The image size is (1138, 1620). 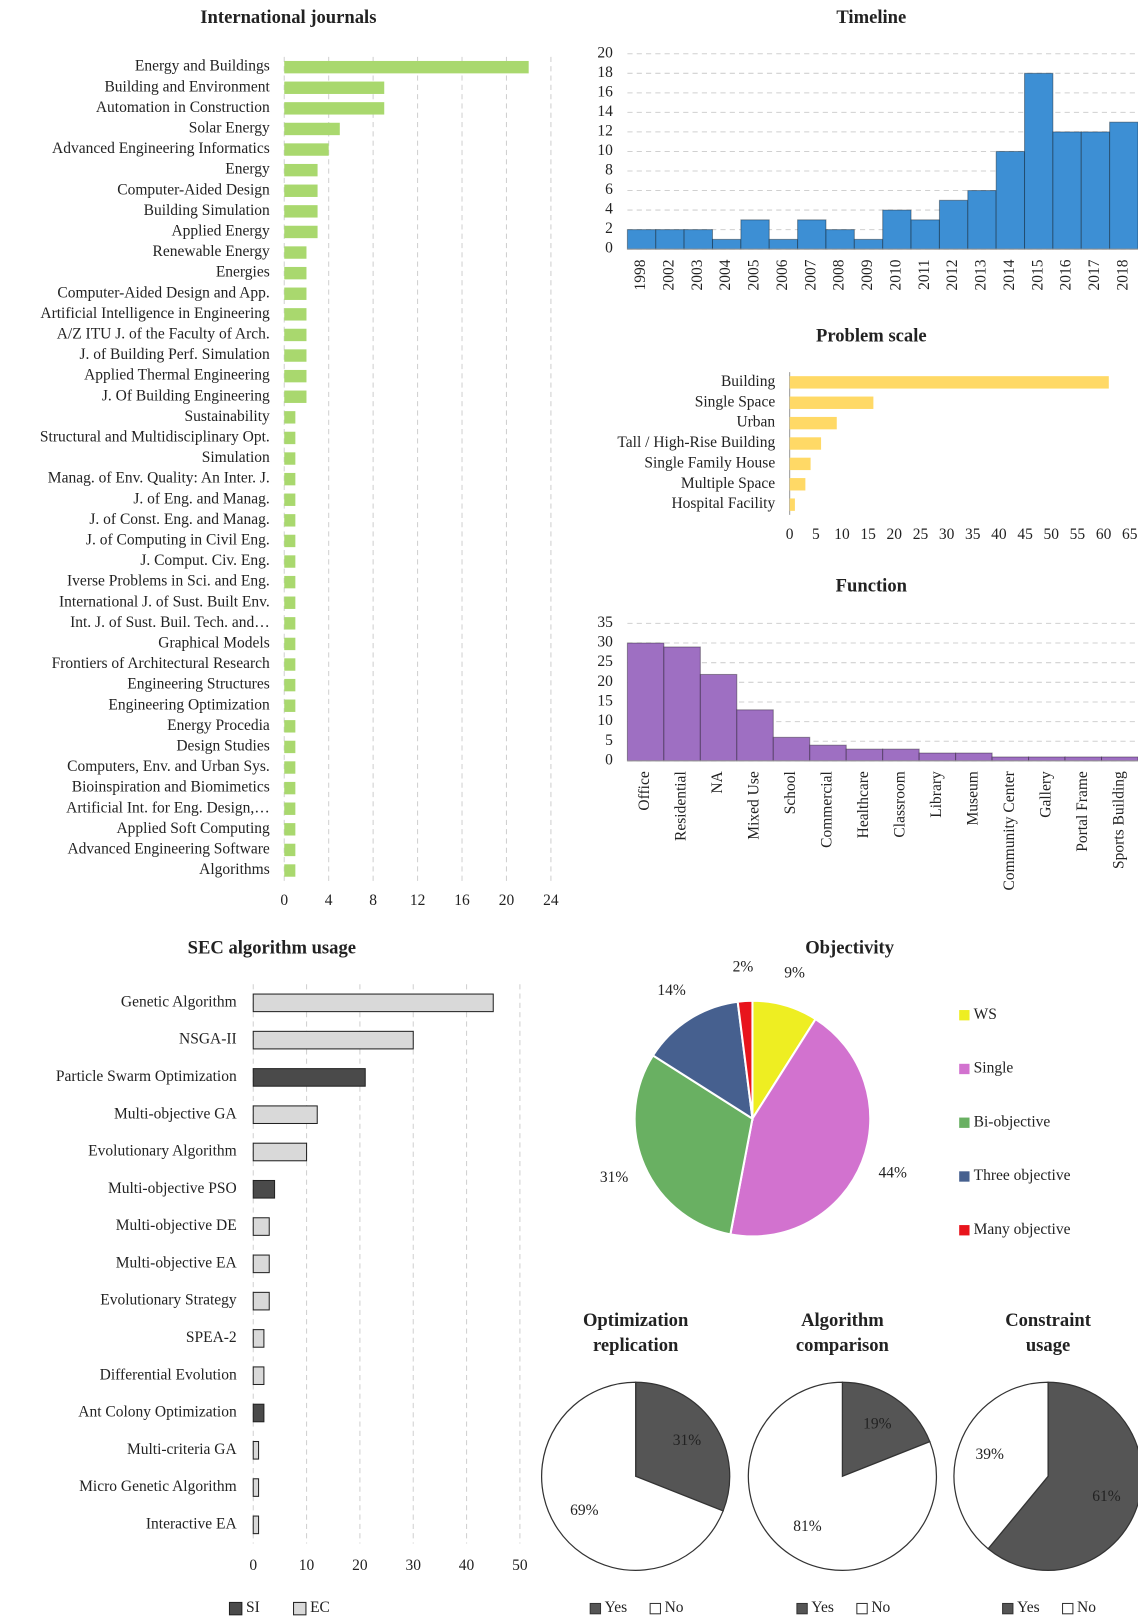 What do you see at coordinates (213, 642) in the screenshot?
I see `y-tick-label: Graphical Models` at bounding box center [213, 642].